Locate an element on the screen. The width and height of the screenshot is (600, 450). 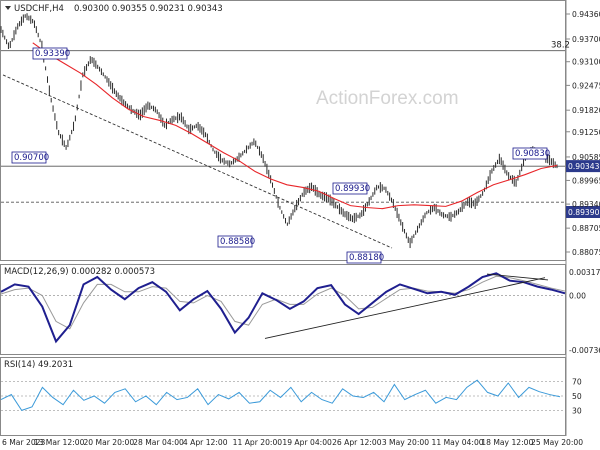
x-tick-label: 18 May 12:00 is located at coordinates (507, 442).